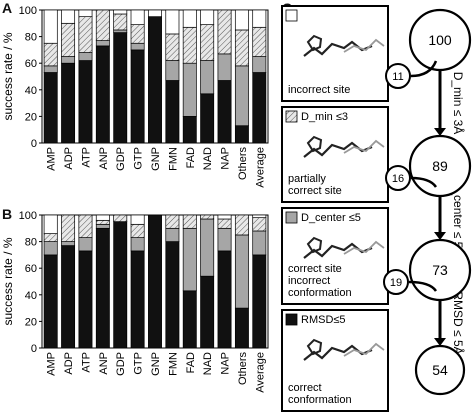 This screenshot has width=474, height=417. Describe the element at coordinates (458, 103) in the screenshot. I see `edge-label: D_min ≤ 3Å` at that location.